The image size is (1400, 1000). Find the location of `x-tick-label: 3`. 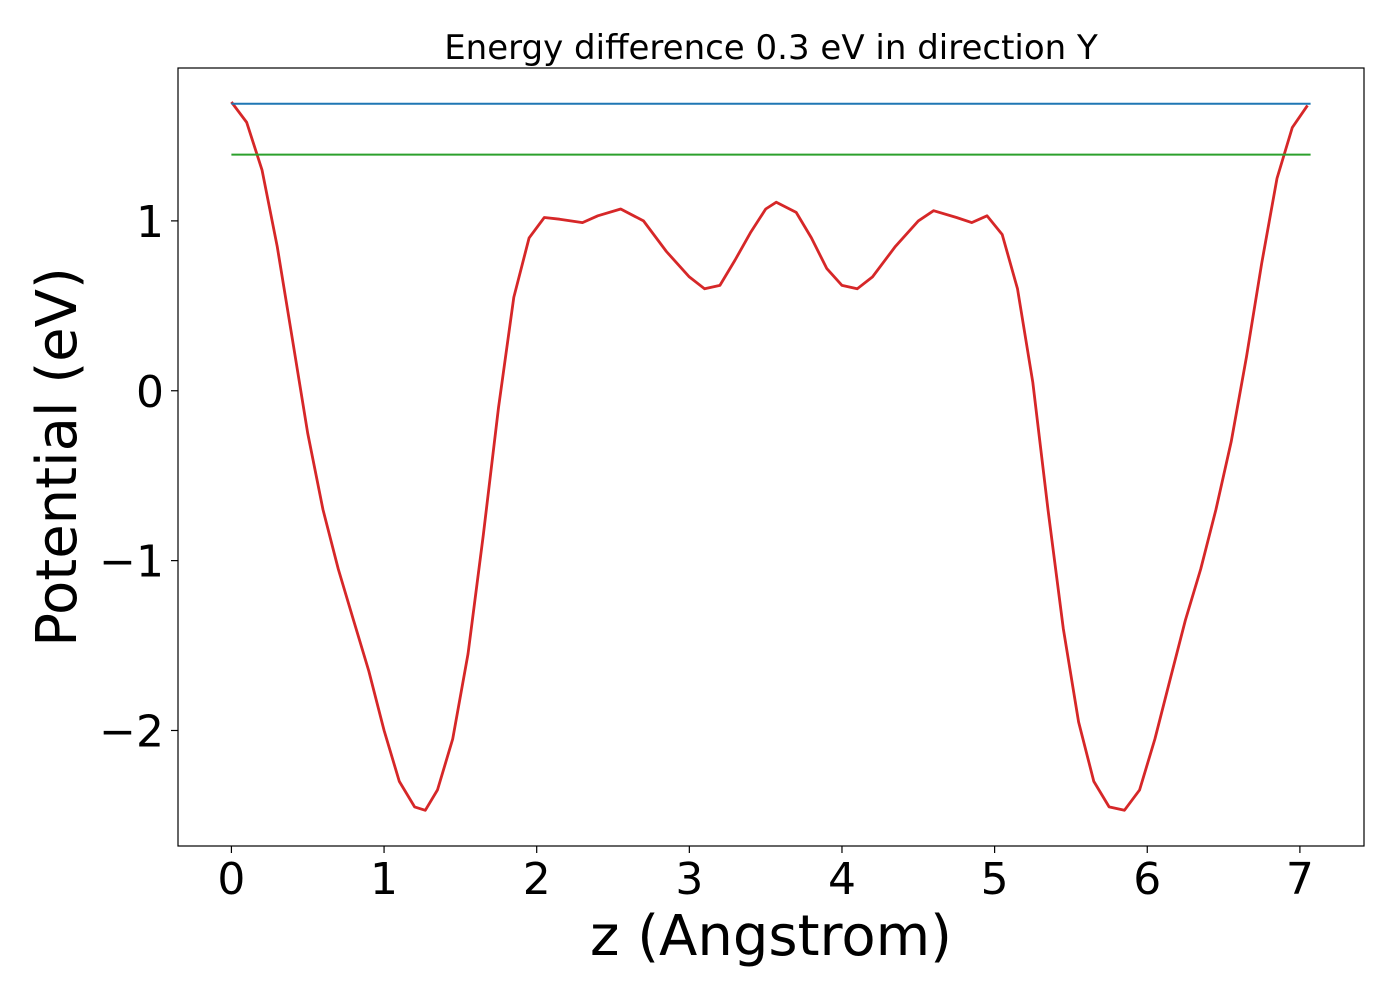

x-tick-label: 3 is located at coordinates (689, 879).